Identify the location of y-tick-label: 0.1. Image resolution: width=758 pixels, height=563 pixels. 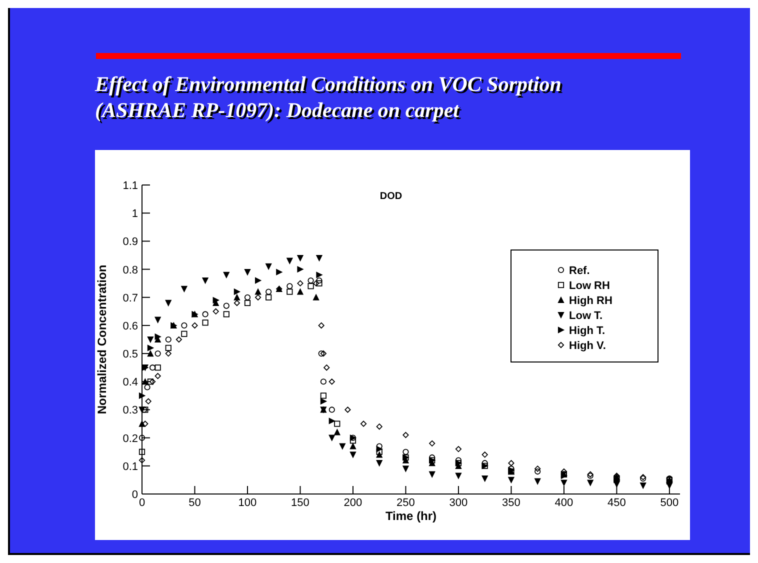
(130, 466).